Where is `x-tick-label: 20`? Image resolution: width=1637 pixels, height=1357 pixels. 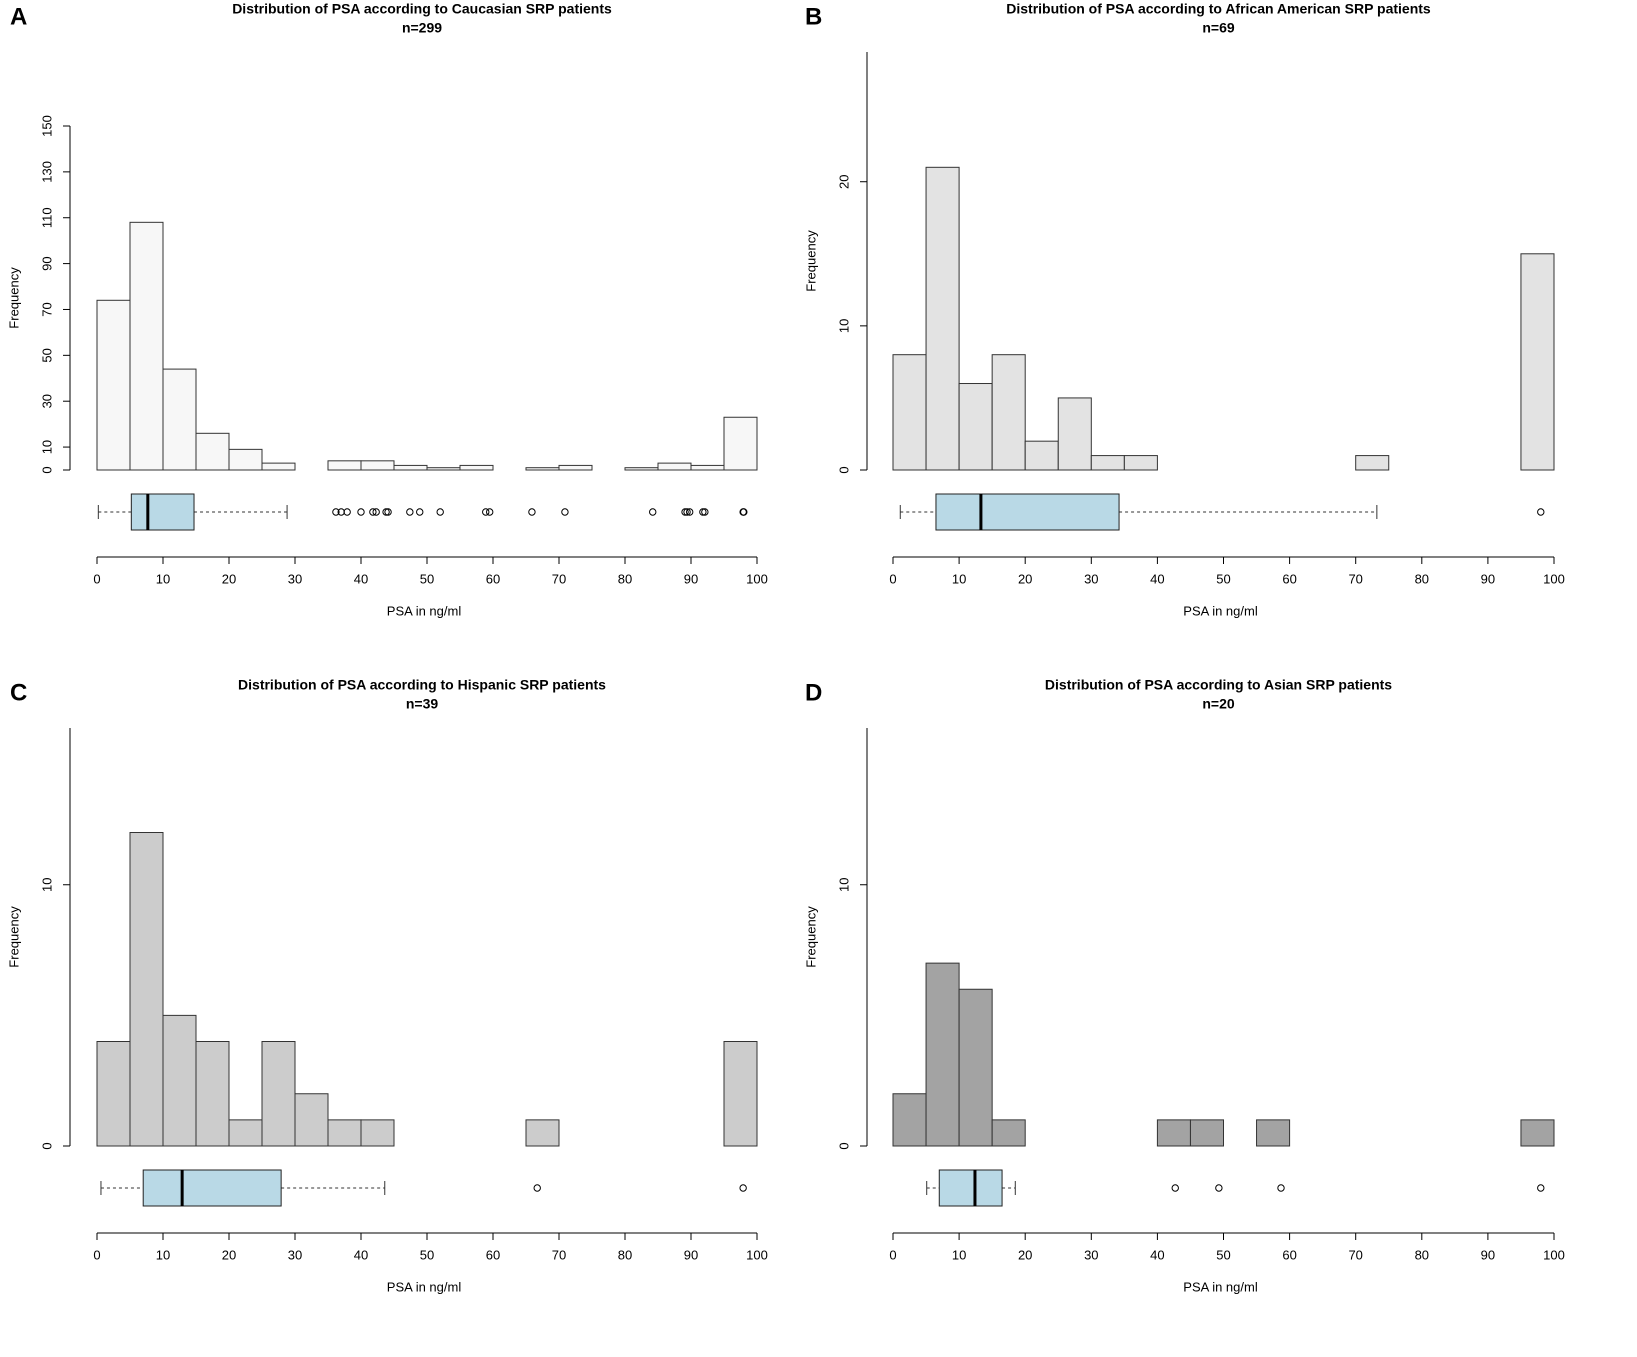 x-tick-label: 20 is located at coordinates (229, 578).